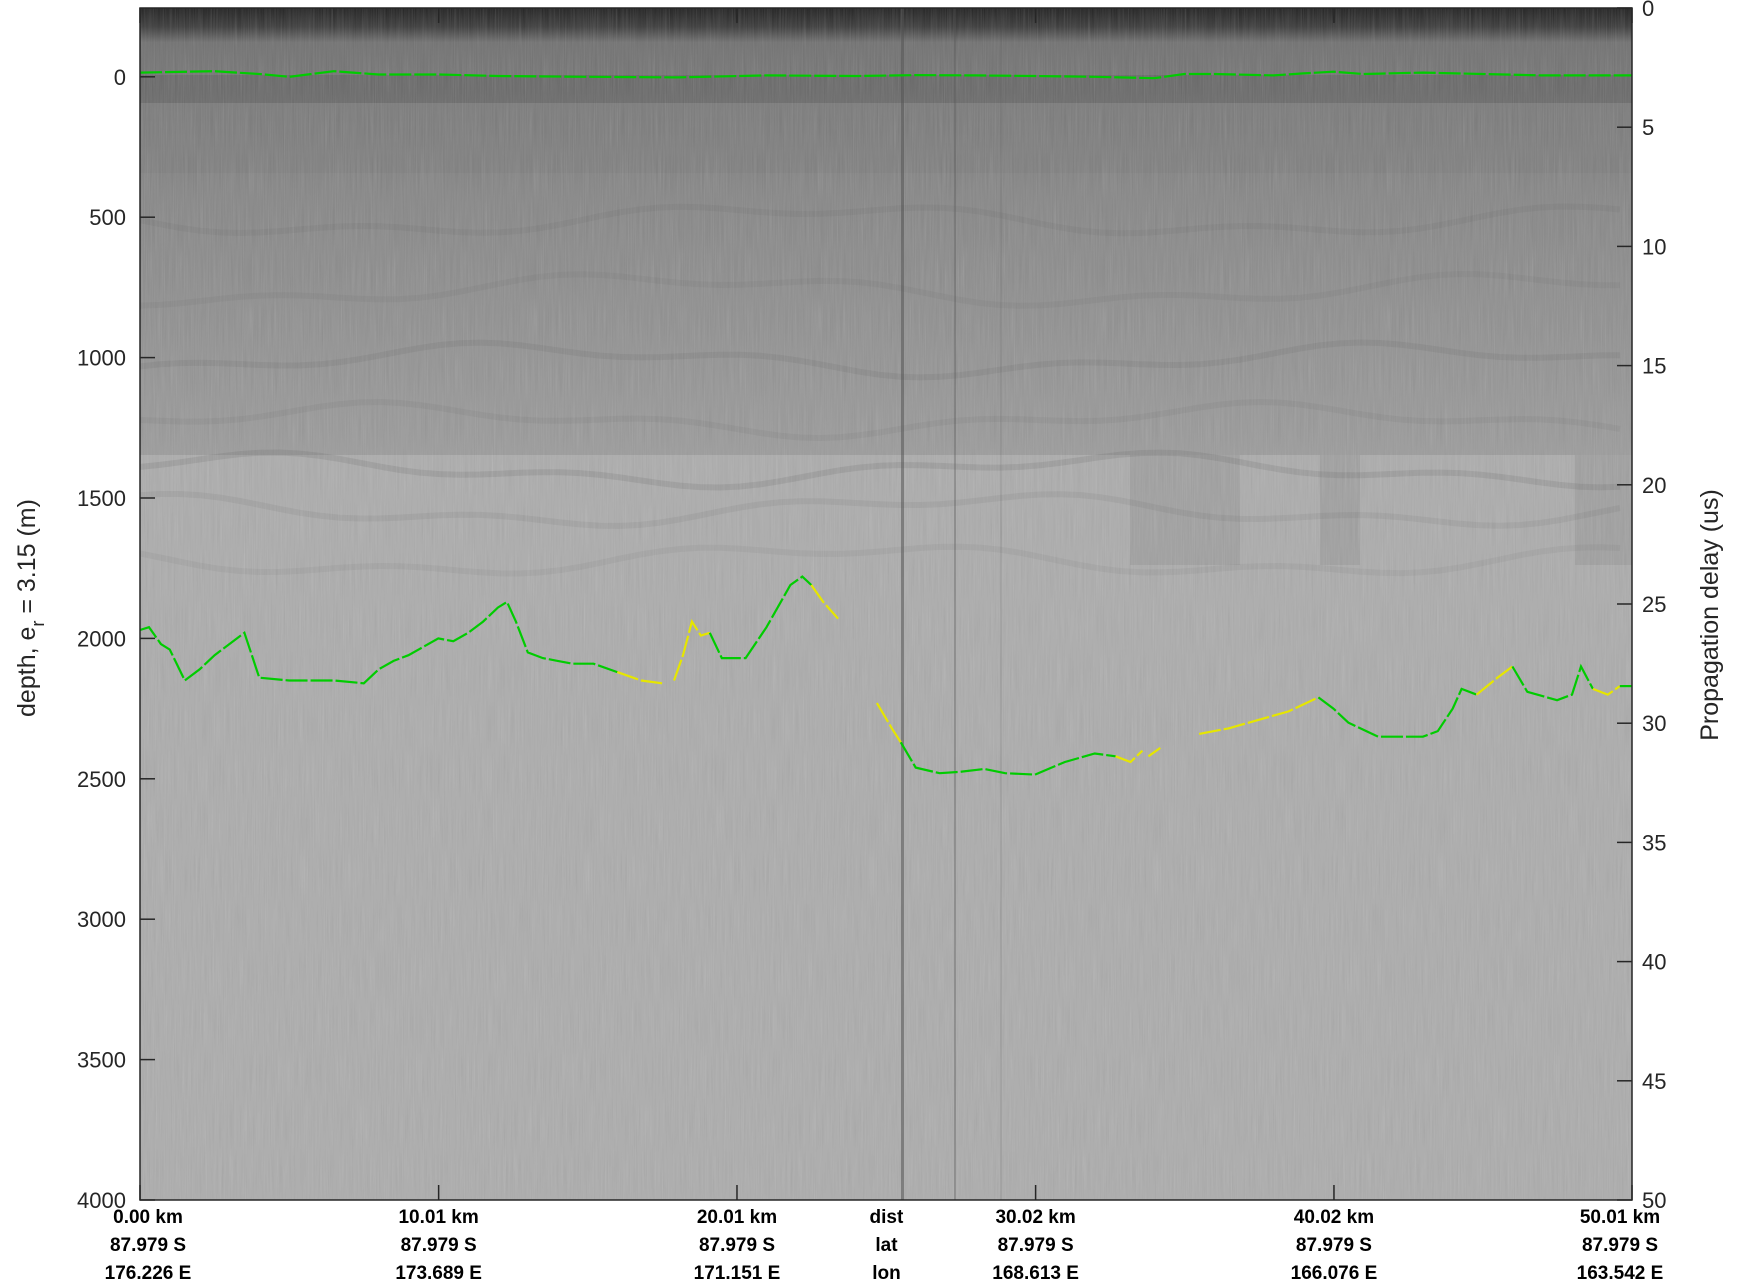  I want to click on surface-pick-line, so click(886, 75).